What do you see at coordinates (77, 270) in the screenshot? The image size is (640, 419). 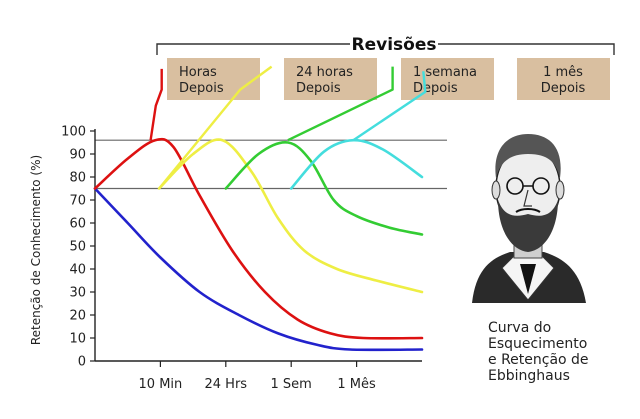 I see `y-tick-label-40: 40` at bounding box center [77, 270].